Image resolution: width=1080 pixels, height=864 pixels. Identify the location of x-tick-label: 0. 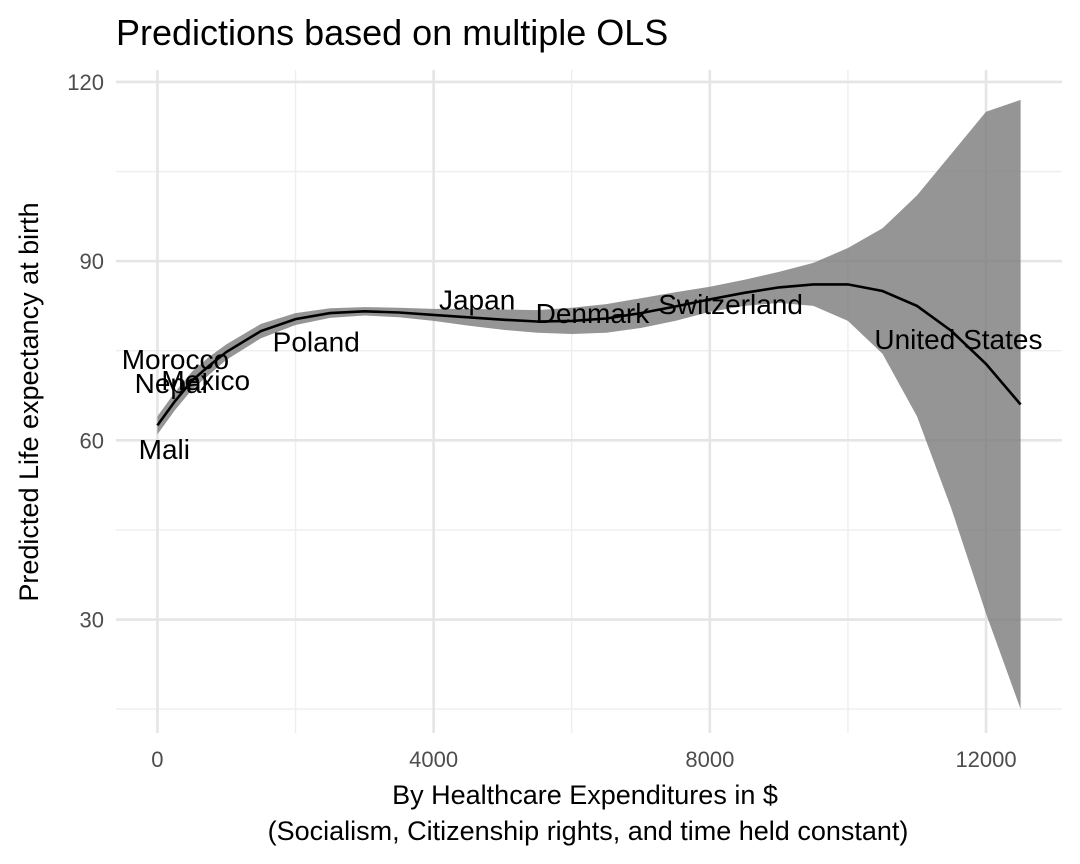
(157, 759).